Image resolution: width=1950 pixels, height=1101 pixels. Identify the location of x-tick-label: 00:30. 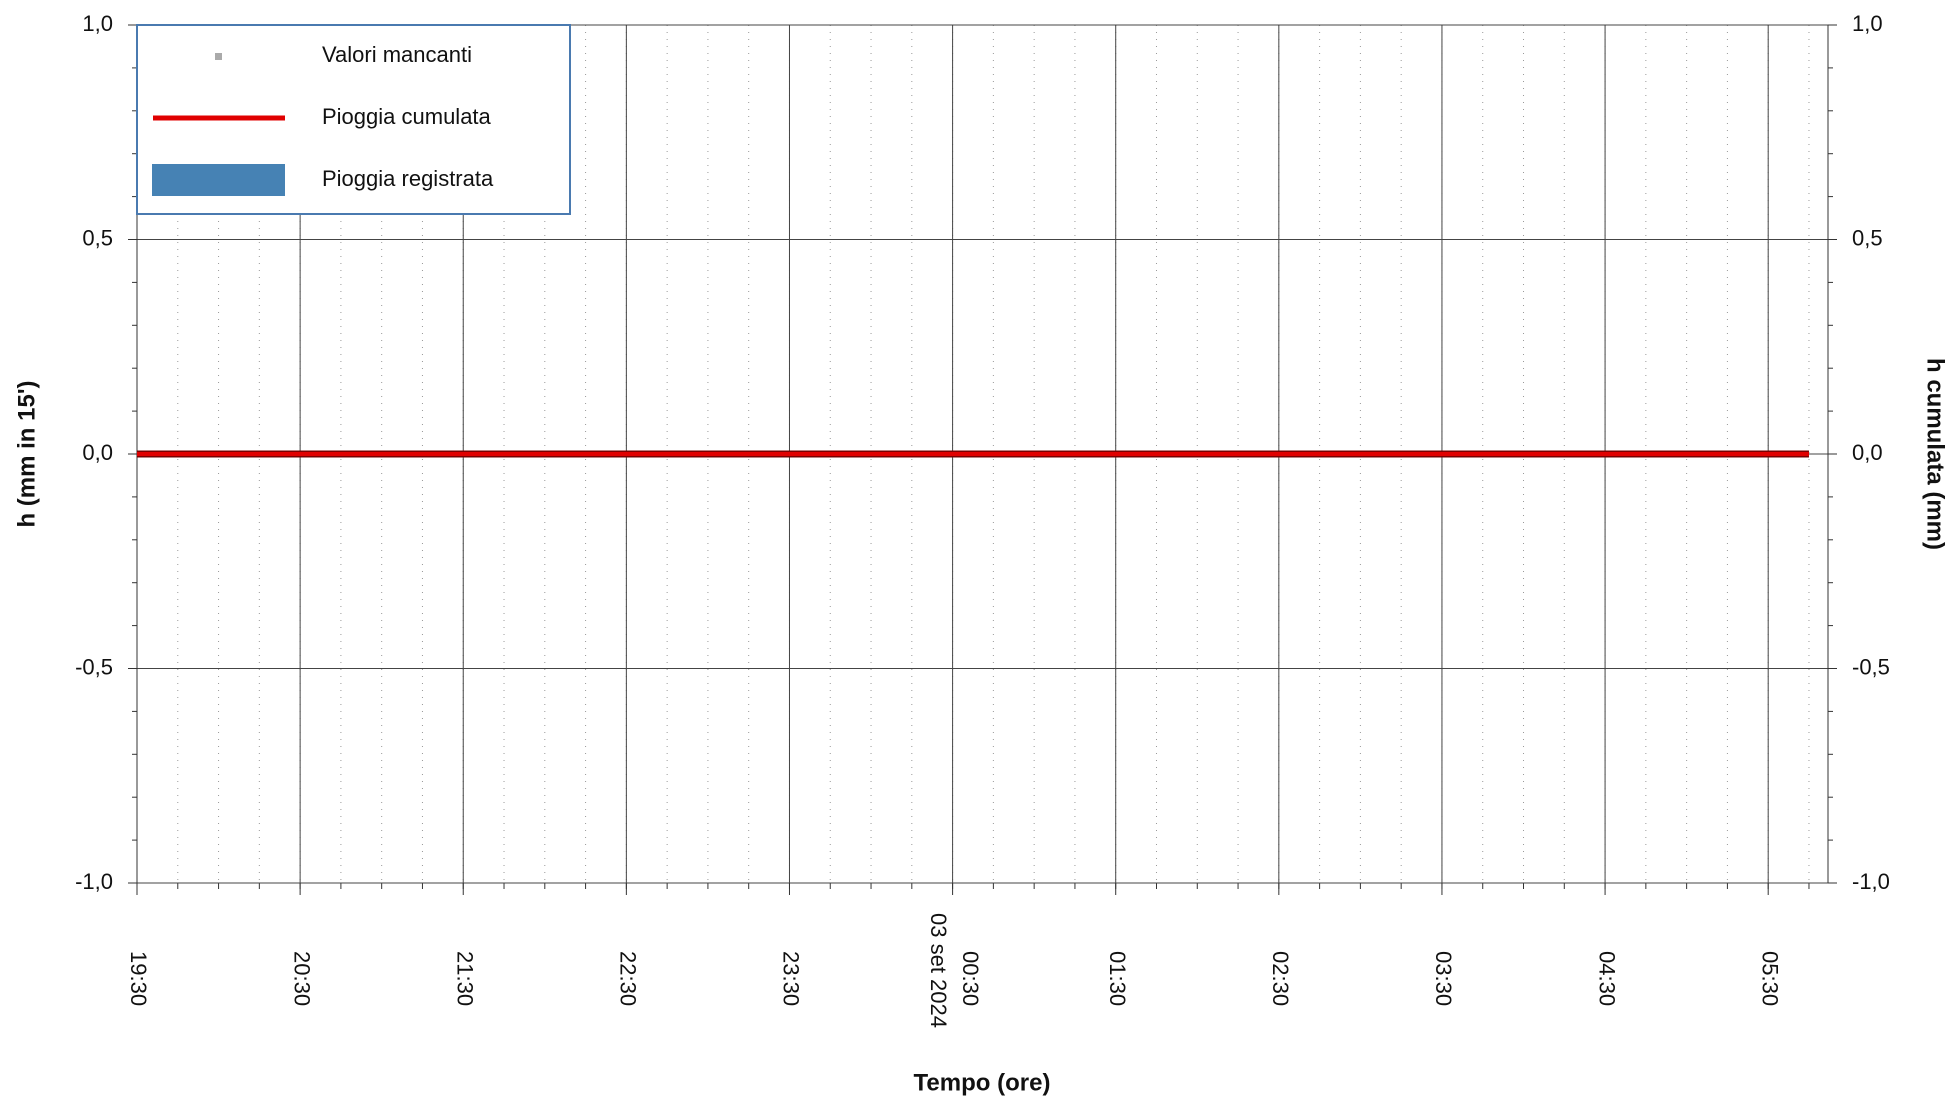
(970, 978).